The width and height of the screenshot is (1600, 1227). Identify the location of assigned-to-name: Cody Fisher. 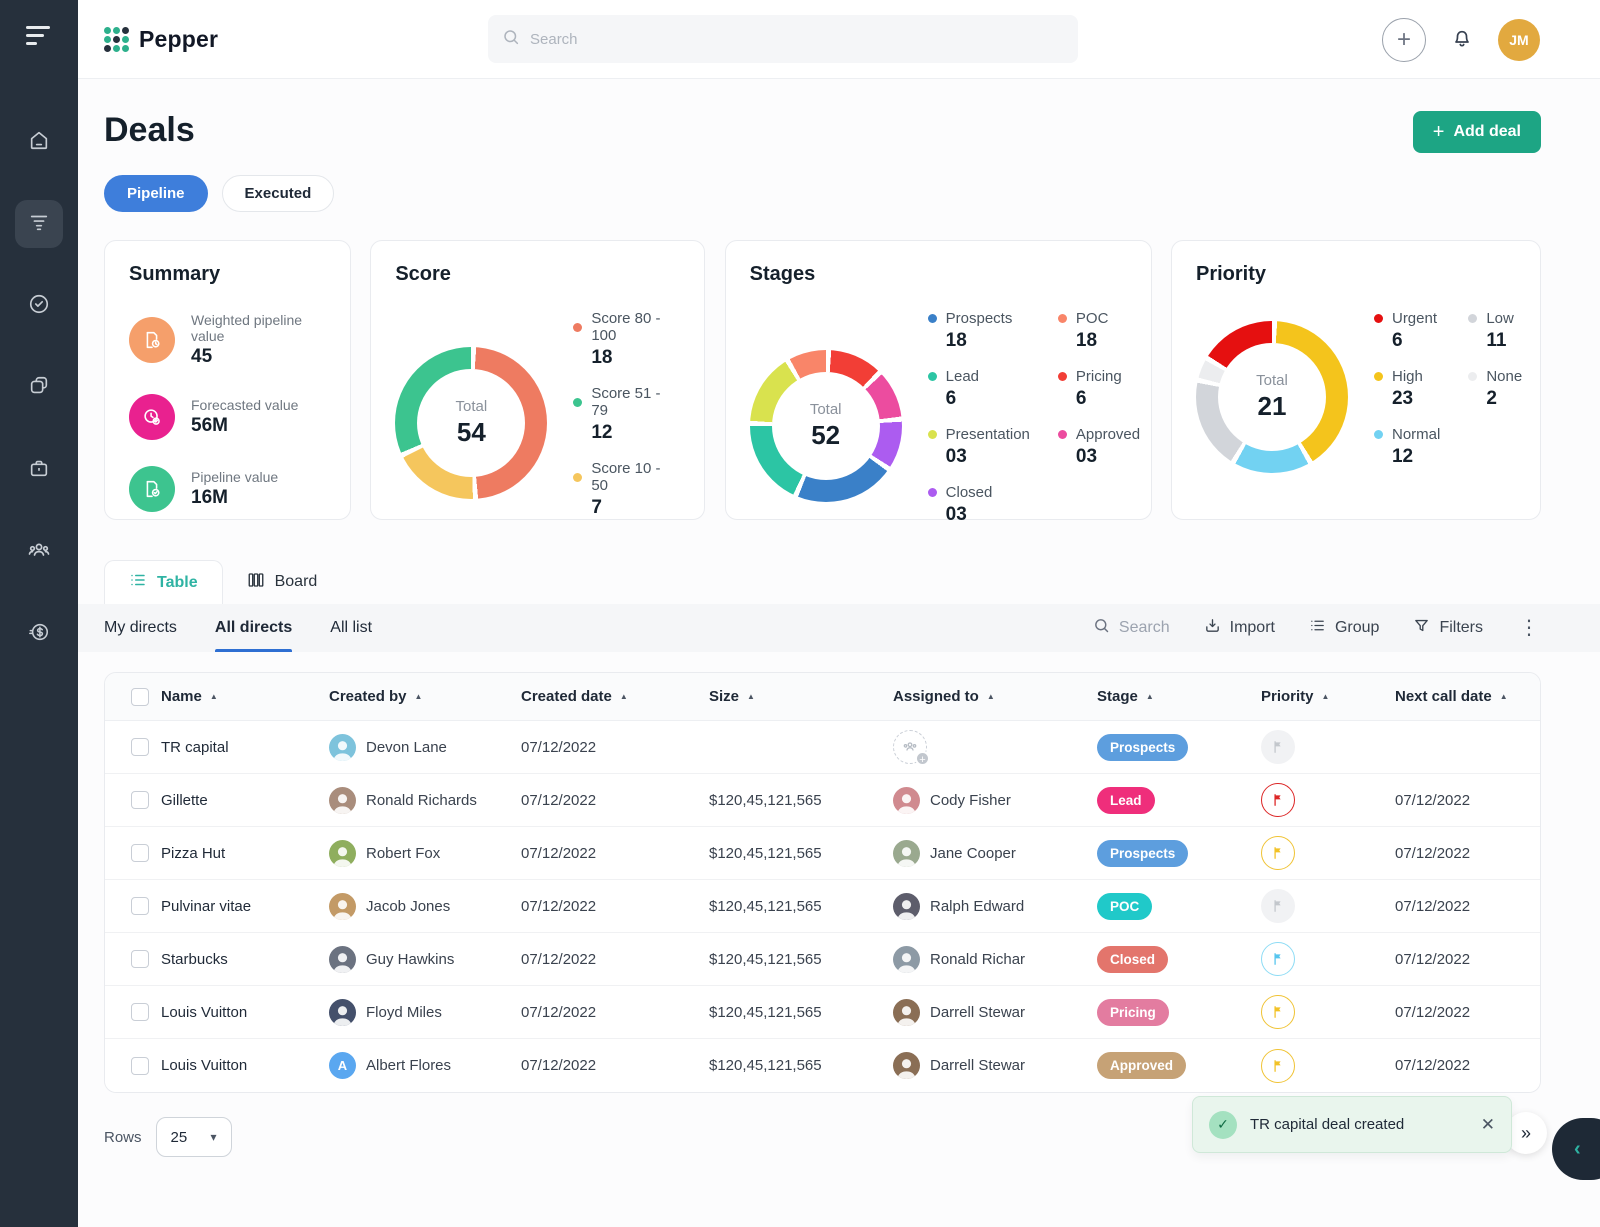
(970, 800).